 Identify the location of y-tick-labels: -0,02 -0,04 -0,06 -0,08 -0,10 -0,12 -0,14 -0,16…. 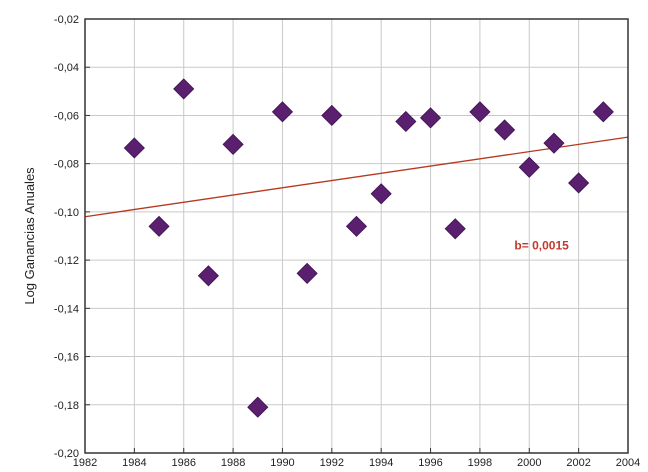
(66, 237).